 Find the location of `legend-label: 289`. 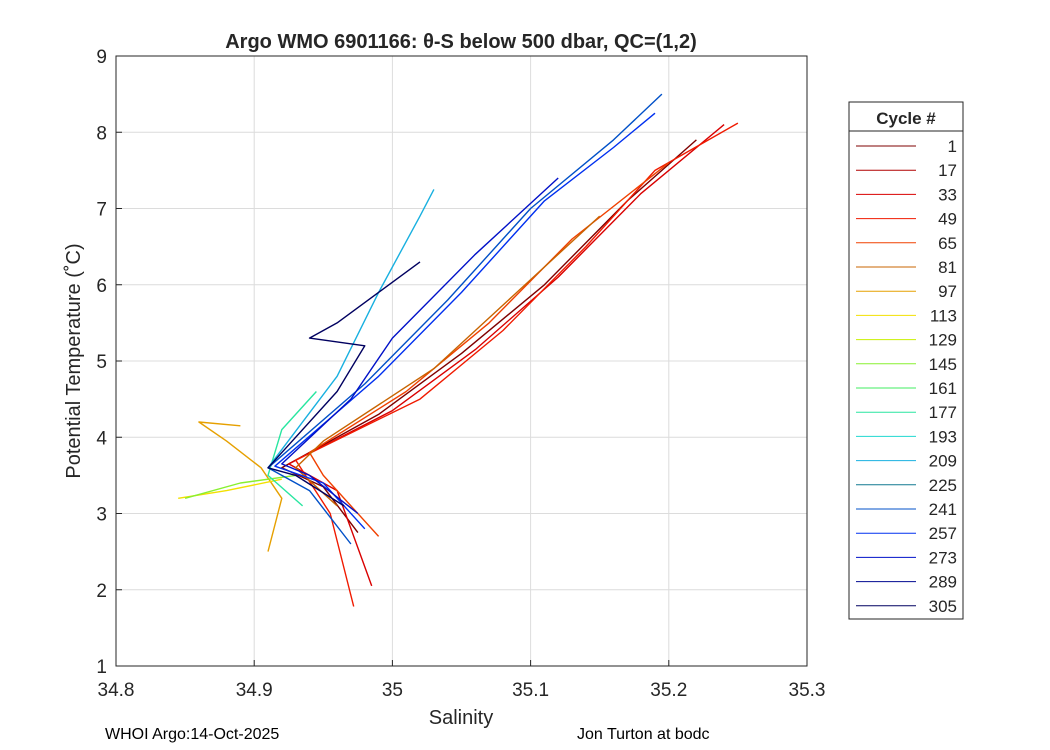

legend-label: 289 is located at coordinates (943, 582).